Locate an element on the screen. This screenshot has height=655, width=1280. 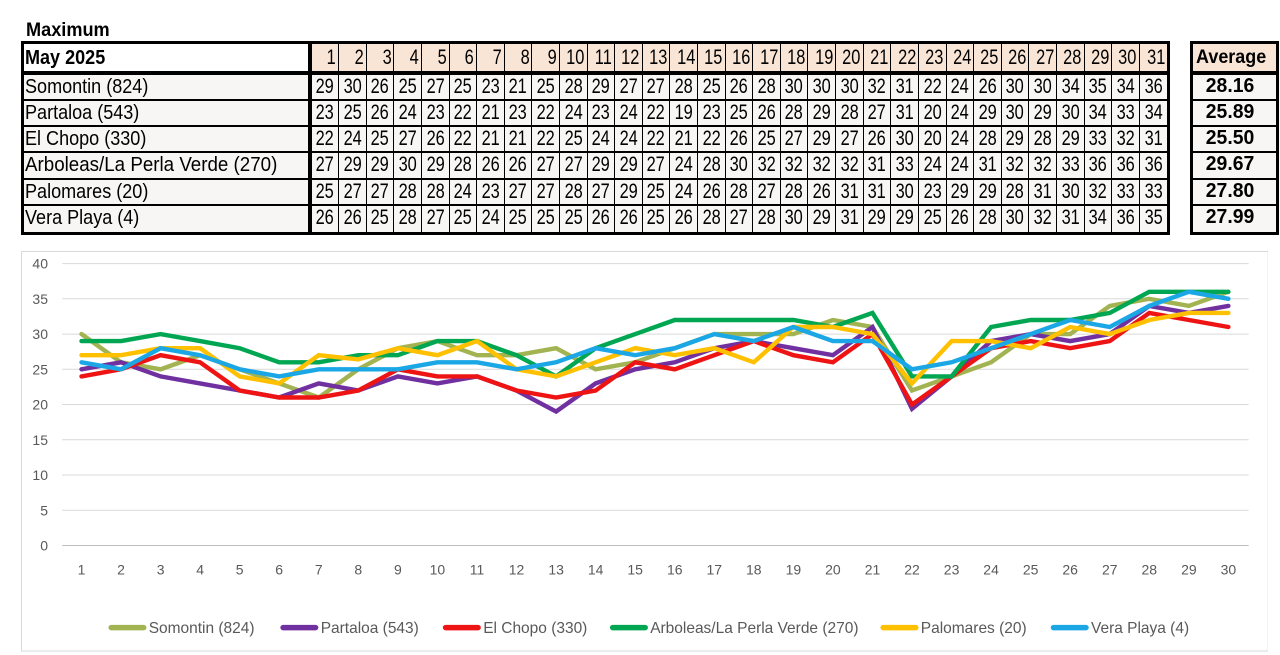
svg-text: Somontin (824) is located at coordinates (201, 628).